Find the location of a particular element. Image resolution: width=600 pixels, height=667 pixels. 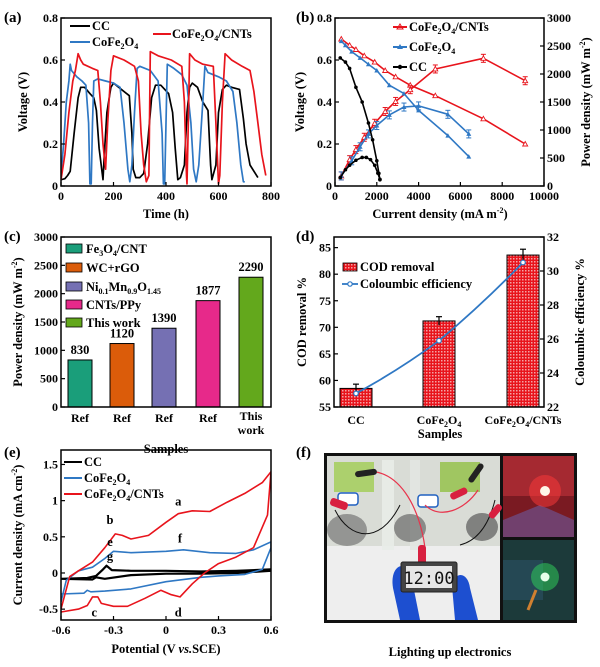

clock-display is located at coordinates (429, 577).